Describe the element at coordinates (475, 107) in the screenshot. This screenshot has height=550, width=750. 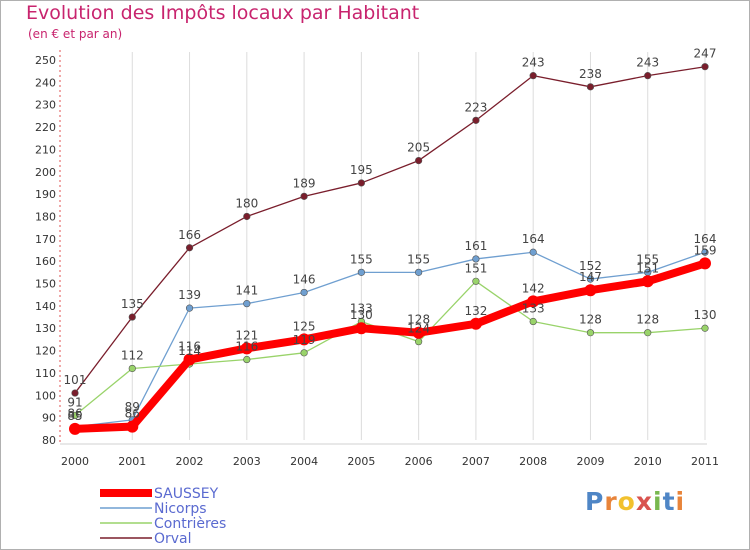
I see `label-orval-2007: 223` at that location.